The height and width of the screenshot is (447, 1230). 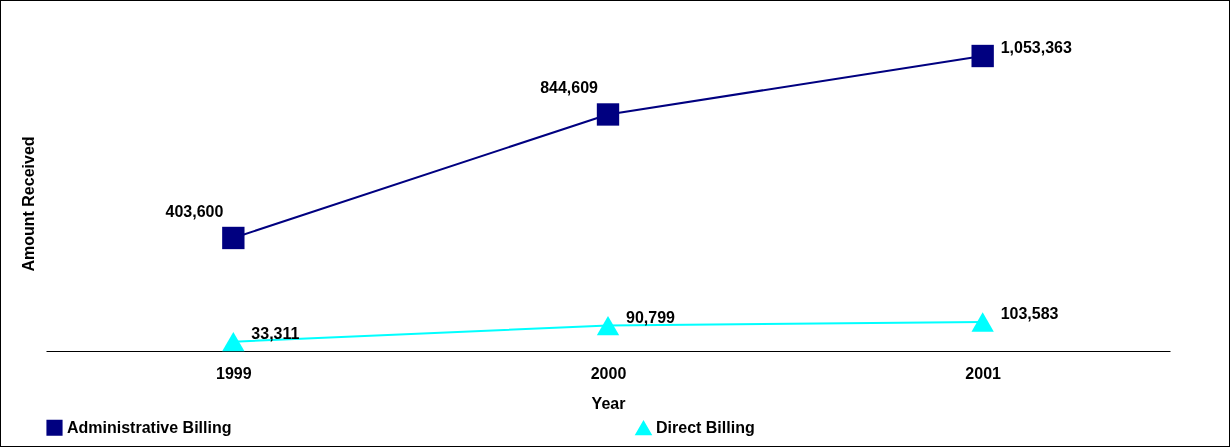 I want to click on y-axis-title: Amount Received, so click(x=28, y=204).